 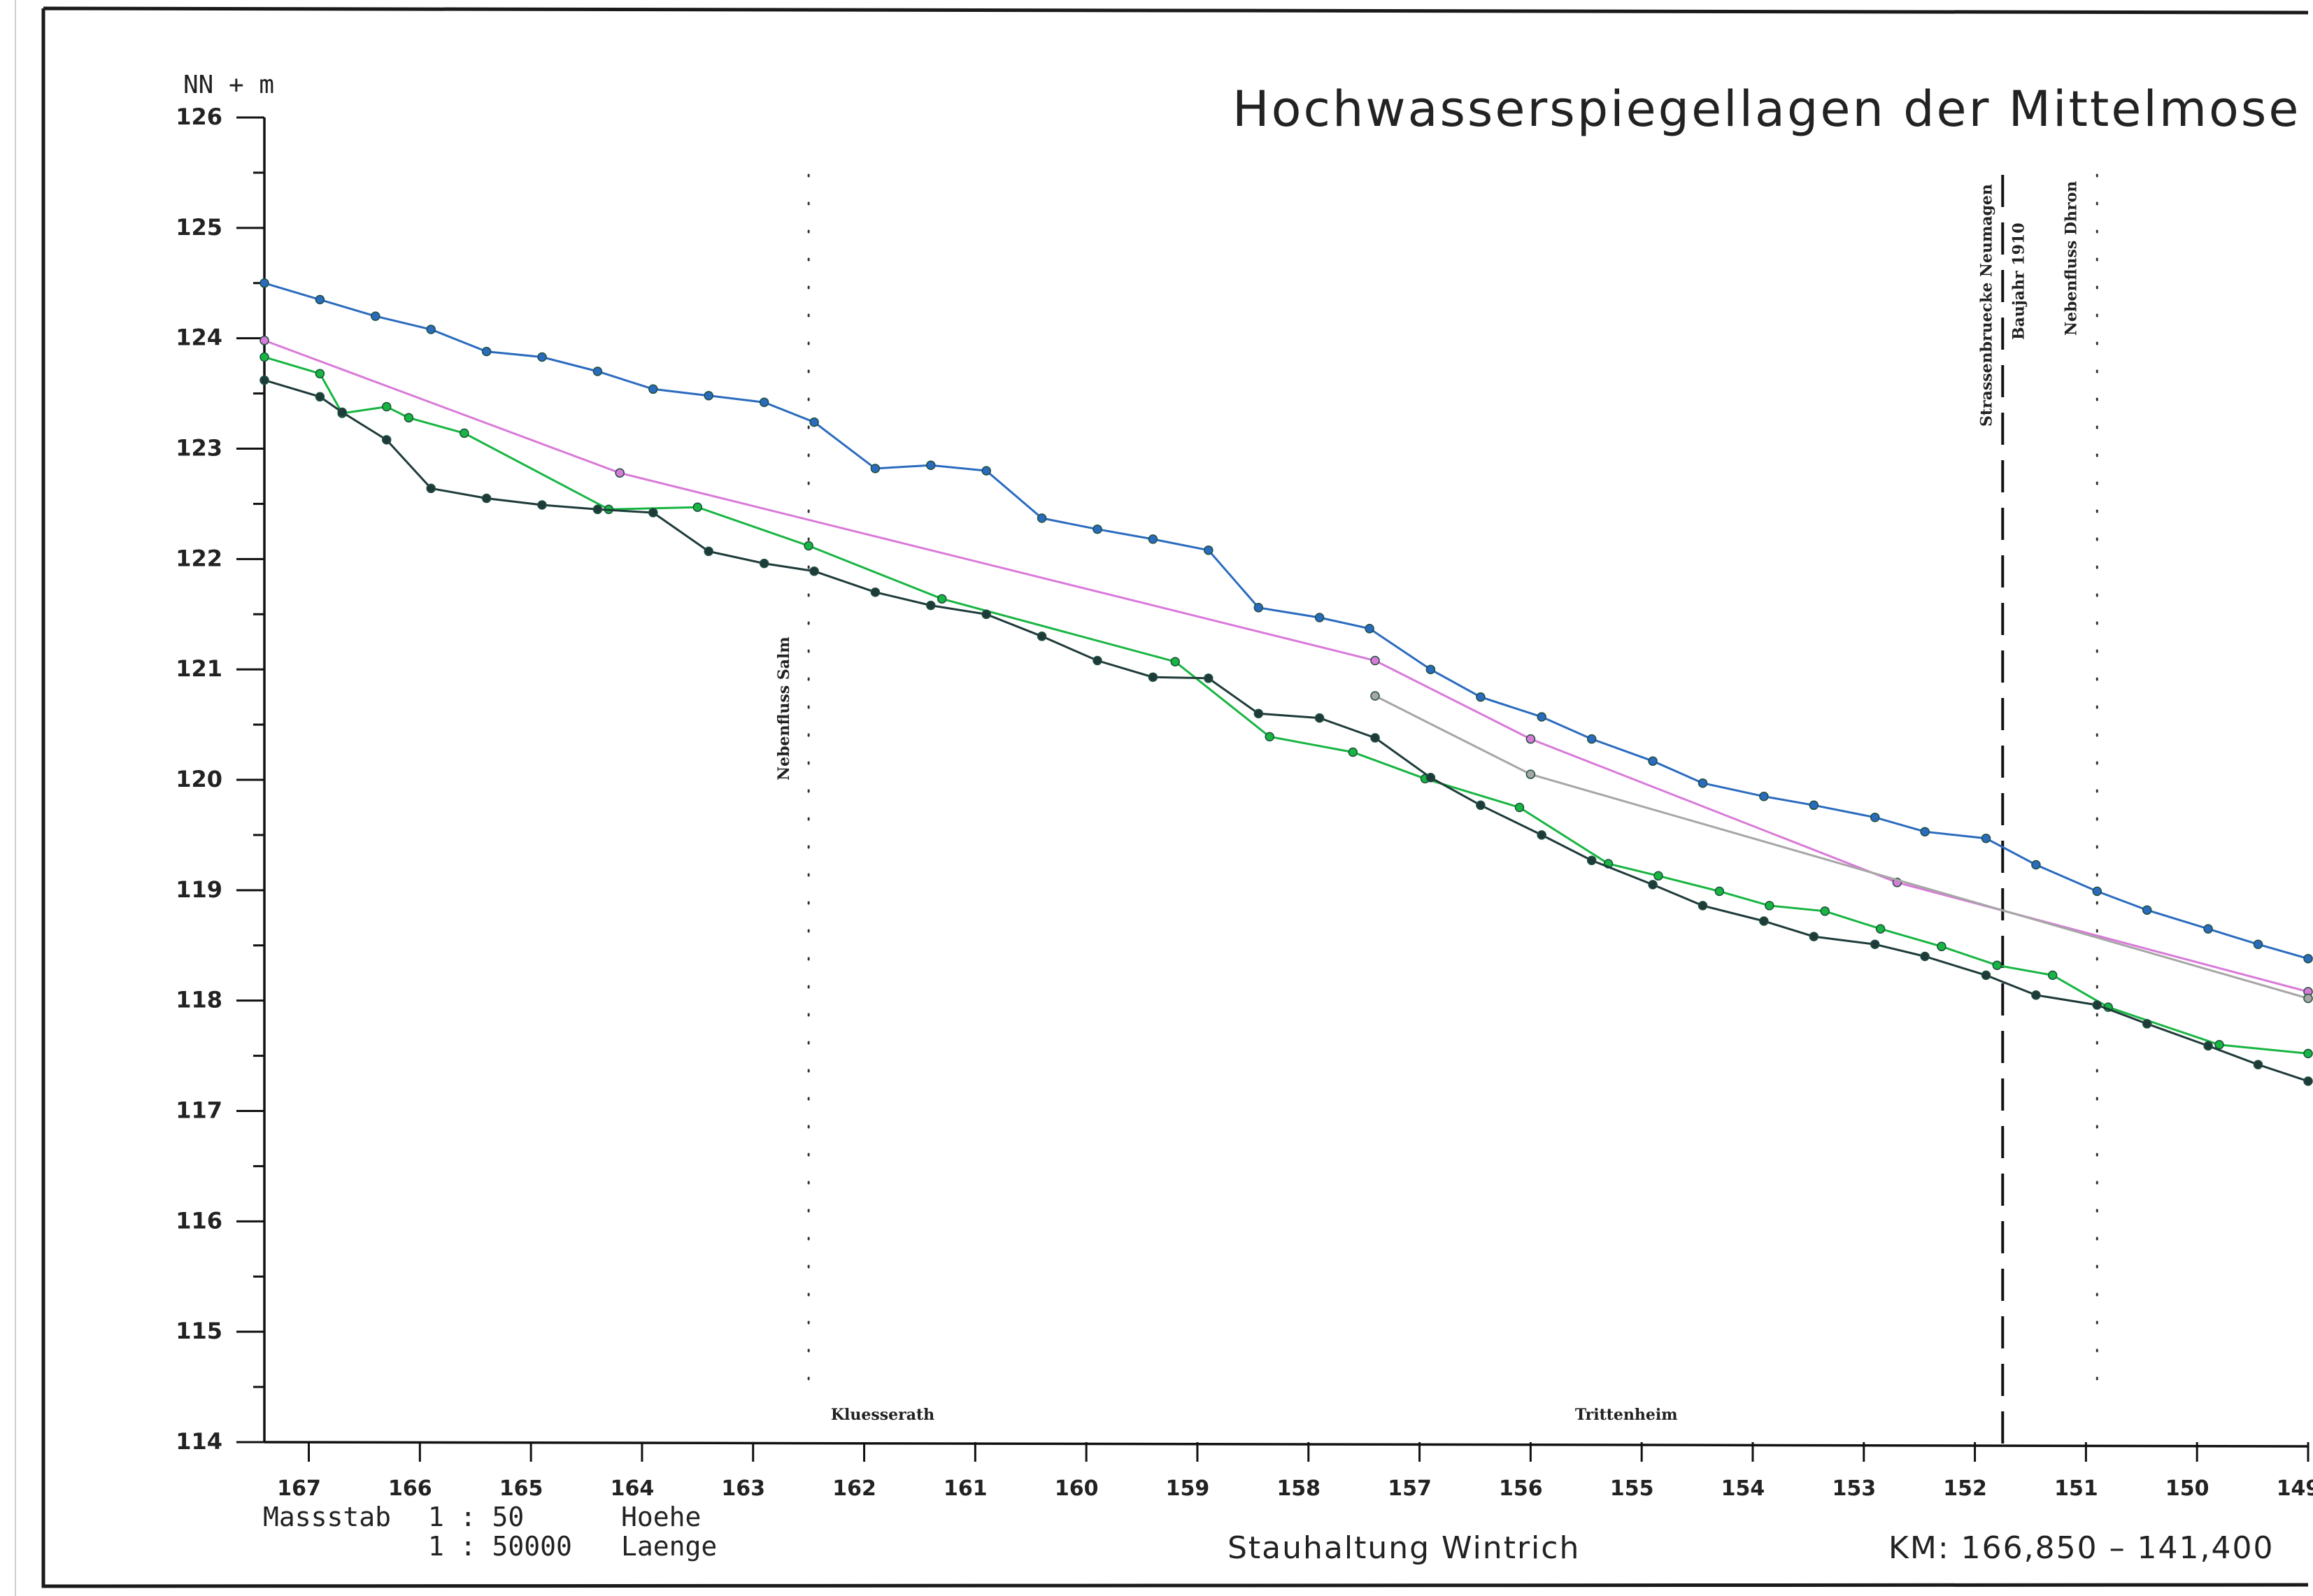 I want to click on x-tick-label: 156, so click(x=1521, y=1488).